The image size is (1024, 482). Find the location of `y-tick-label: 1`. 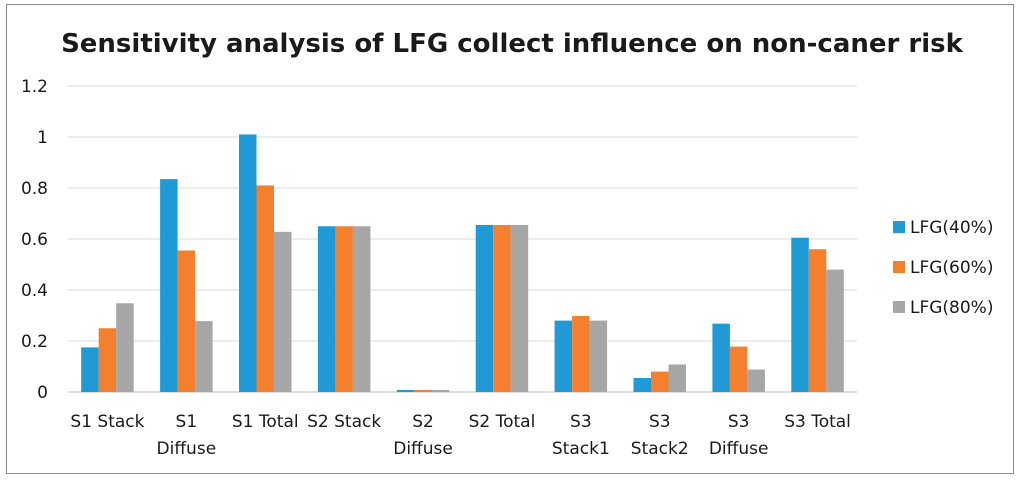

y-tick-label: 1 is located at coordinates (42, 138).